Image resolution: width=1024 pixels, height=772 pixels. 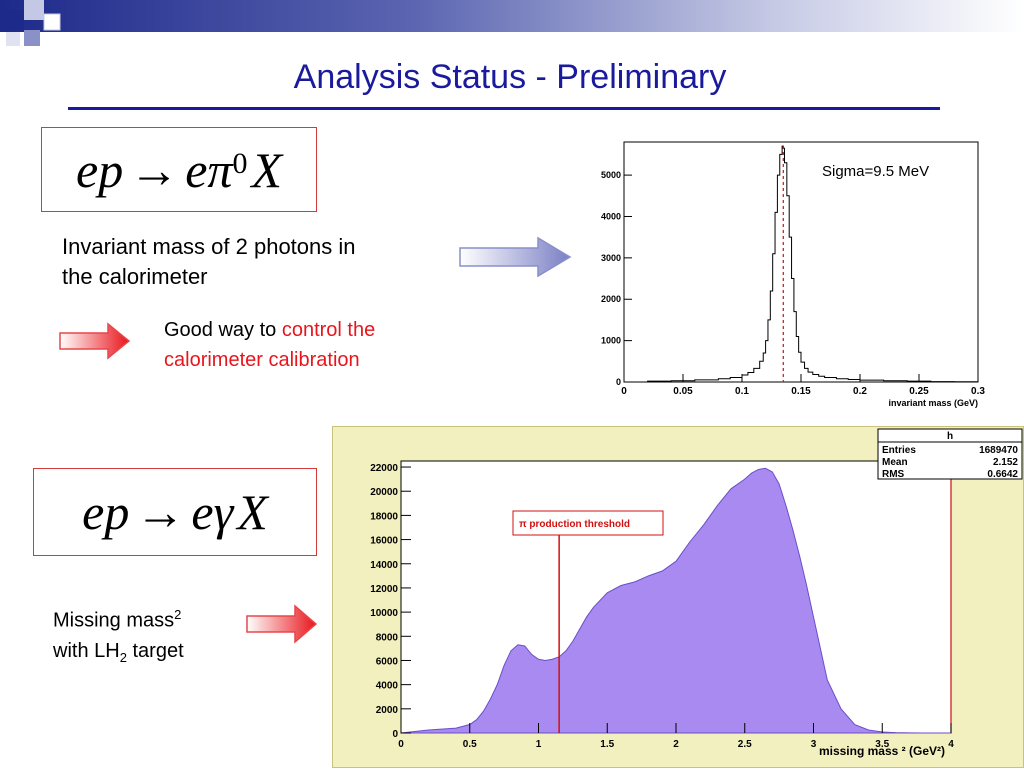 I want to click on chart1-xtick-label: 0.1, so click(x=742, y=391).